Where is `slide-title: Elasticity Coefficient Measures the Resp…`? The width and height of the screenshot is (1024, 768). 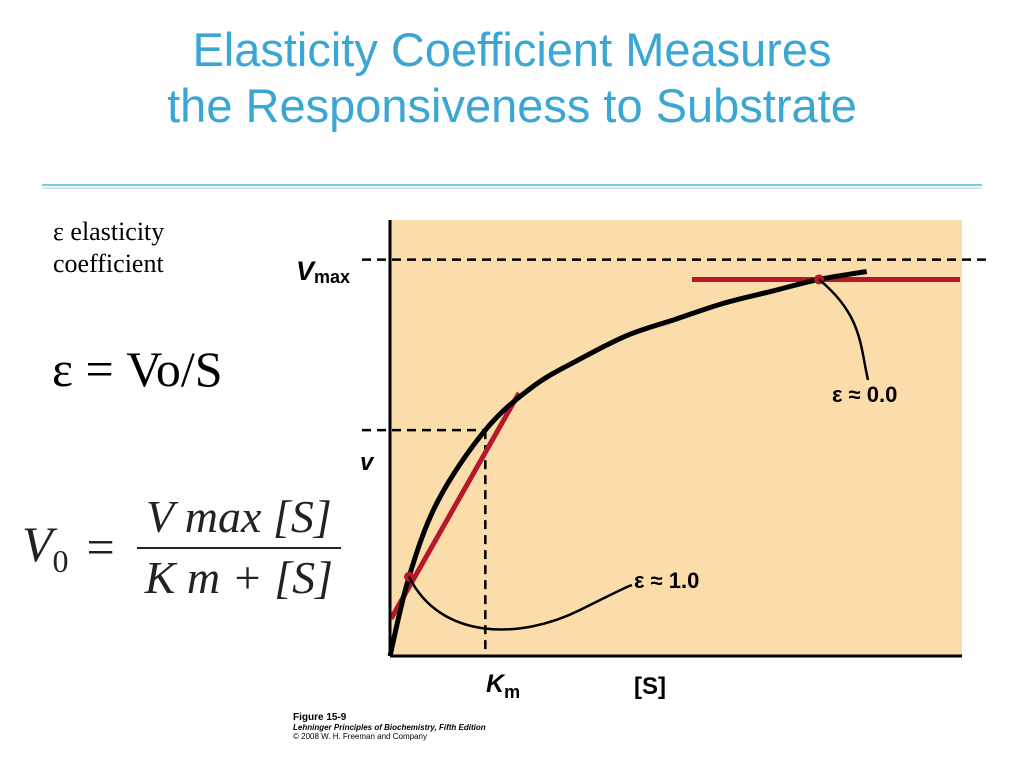
slide-title: Elasticity Coefficient Measures the Resp… is located at coordinates (512, 78).